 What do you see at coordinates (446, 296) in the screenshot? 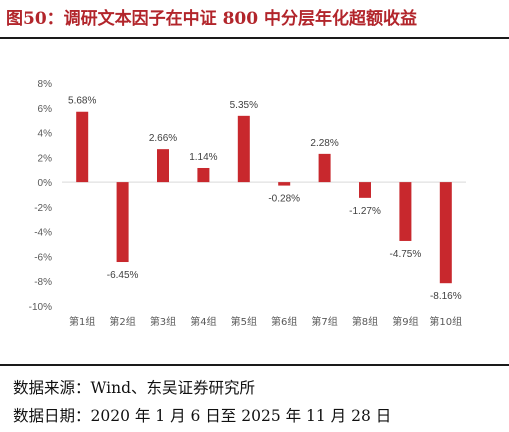
I see `data-label: -8.16%` at bounding box center [446, 296].